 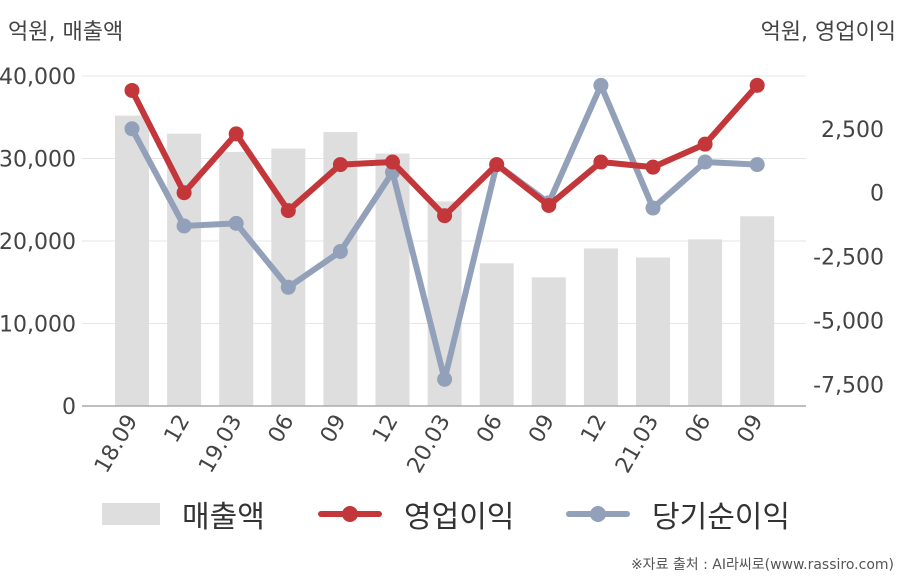 I want to click on legend: 매출액 영업이익 당기순이익, so click(x=454, y=514).